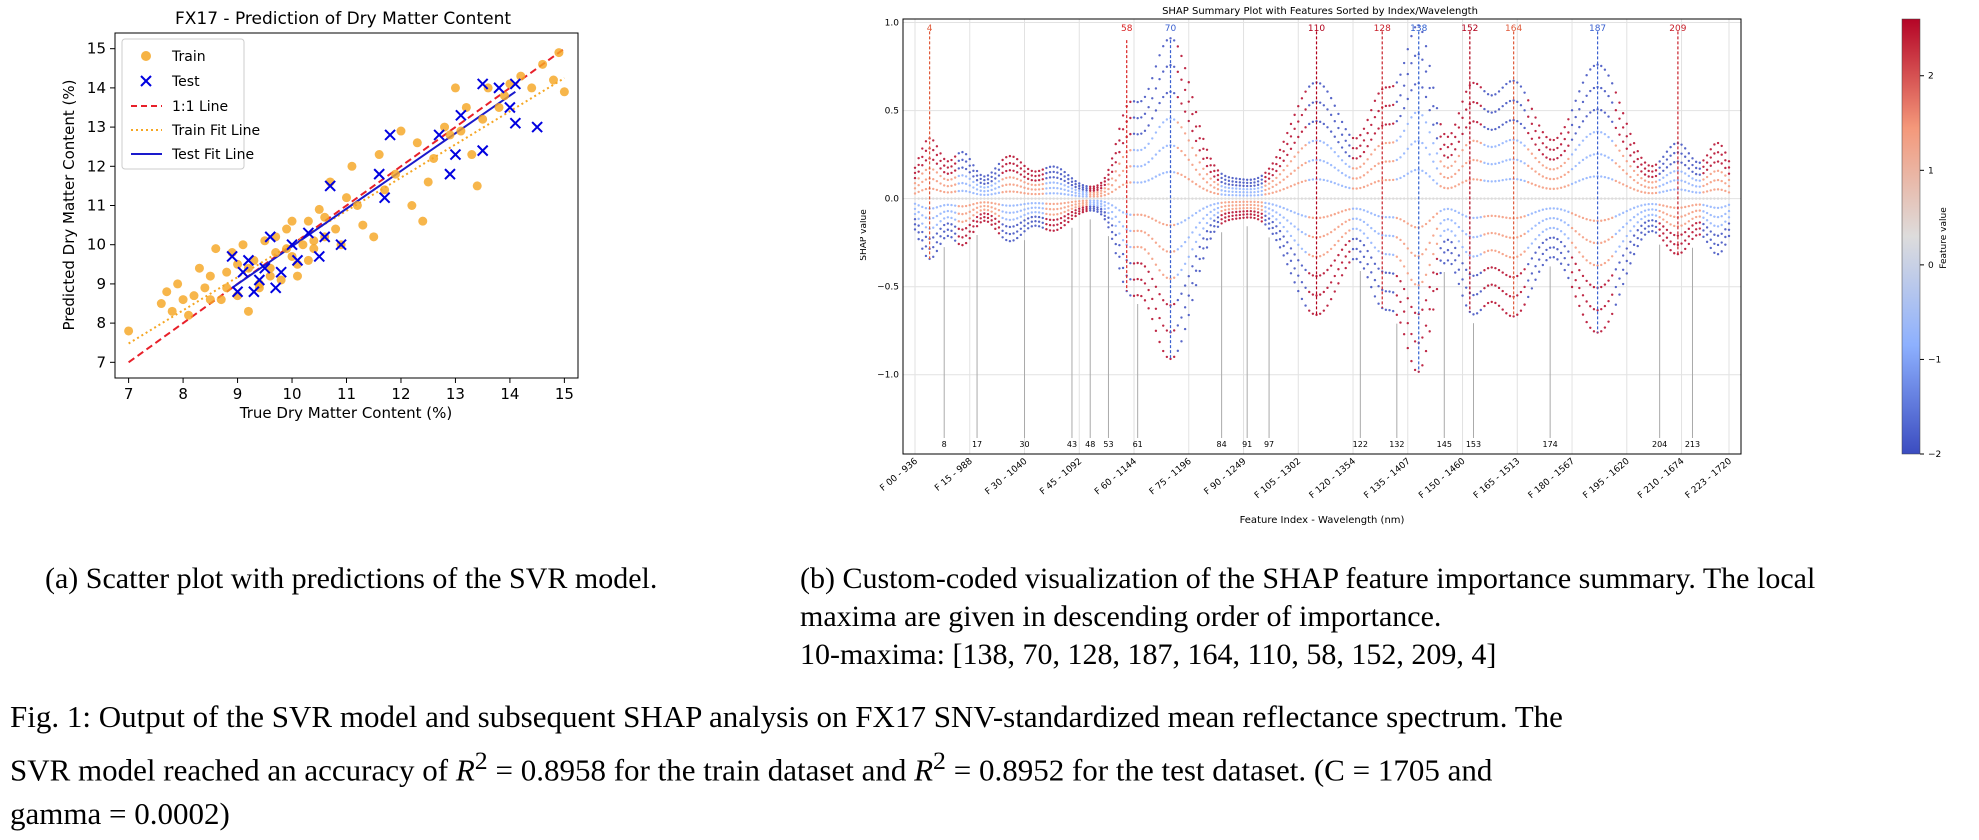  I want to click on y-tick-label: 11, so click(96, 206).